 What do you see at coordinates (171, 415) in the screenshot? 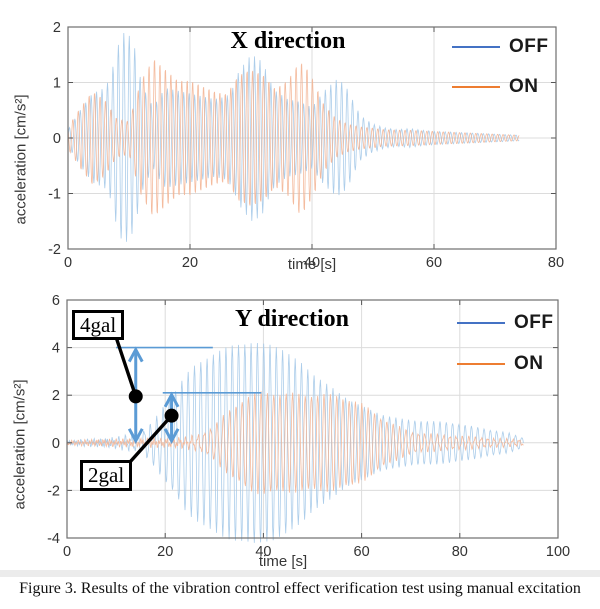
I see `callout-dot-2gal` at bounding box center [171, 415].